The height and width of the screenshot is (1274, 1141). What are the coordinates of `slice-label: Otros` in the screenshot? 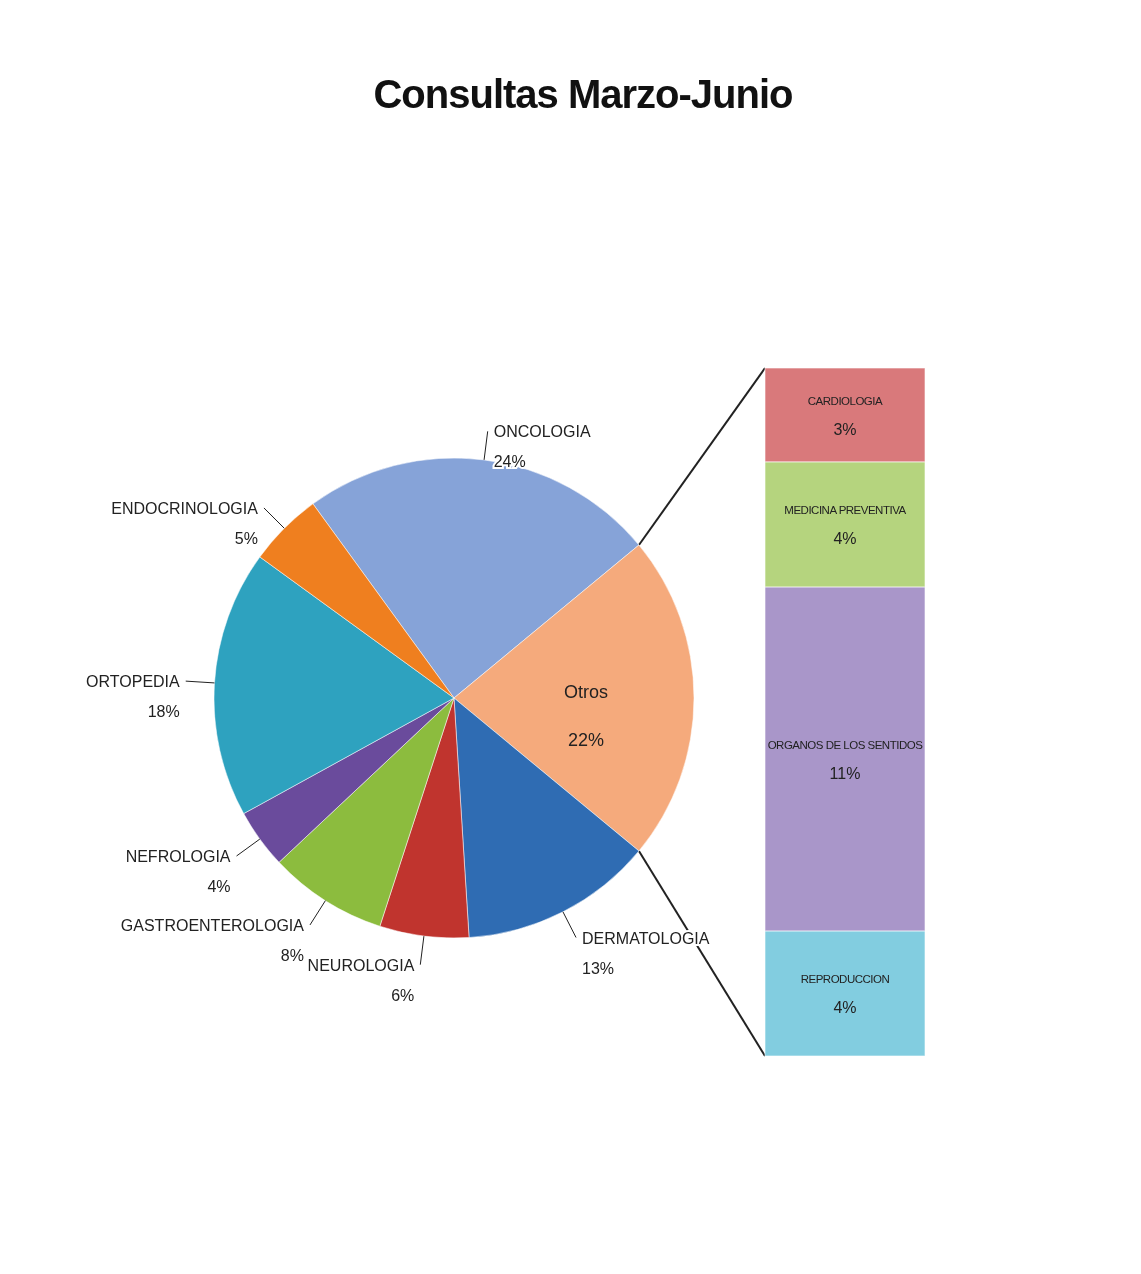 It's located at (586, 692).